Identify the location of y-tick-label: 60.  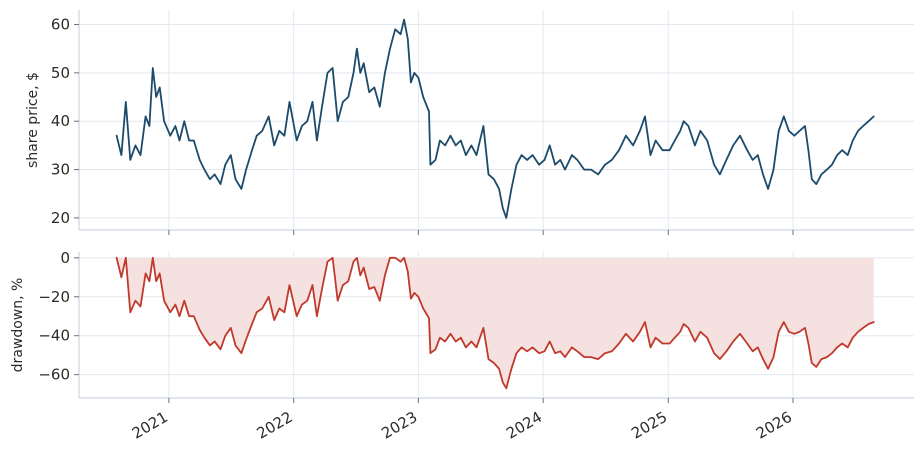
(60, 25).